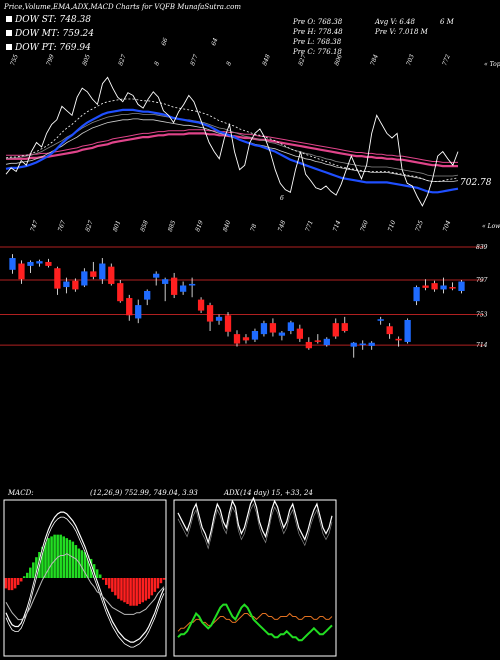  Describe the element at coordinates (36, 20) in the screenshot. I see `legend-st-label: DOW ST:` at that location.